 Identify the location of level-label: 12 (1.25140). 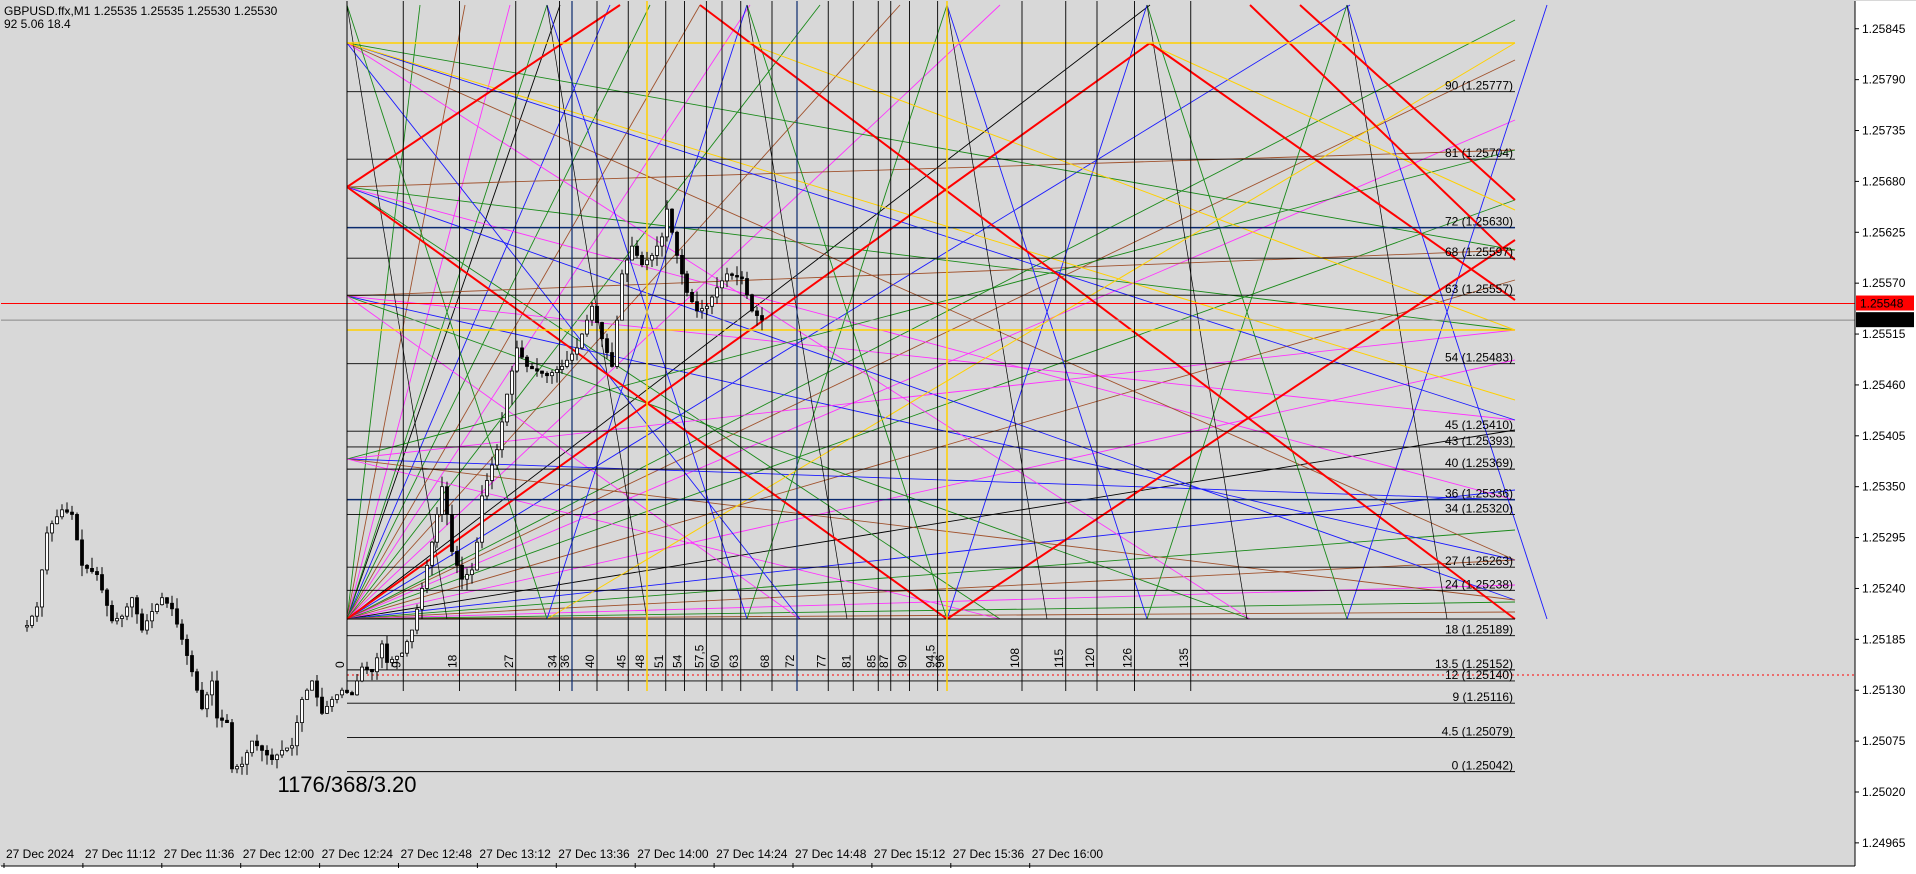
(1479, 675).